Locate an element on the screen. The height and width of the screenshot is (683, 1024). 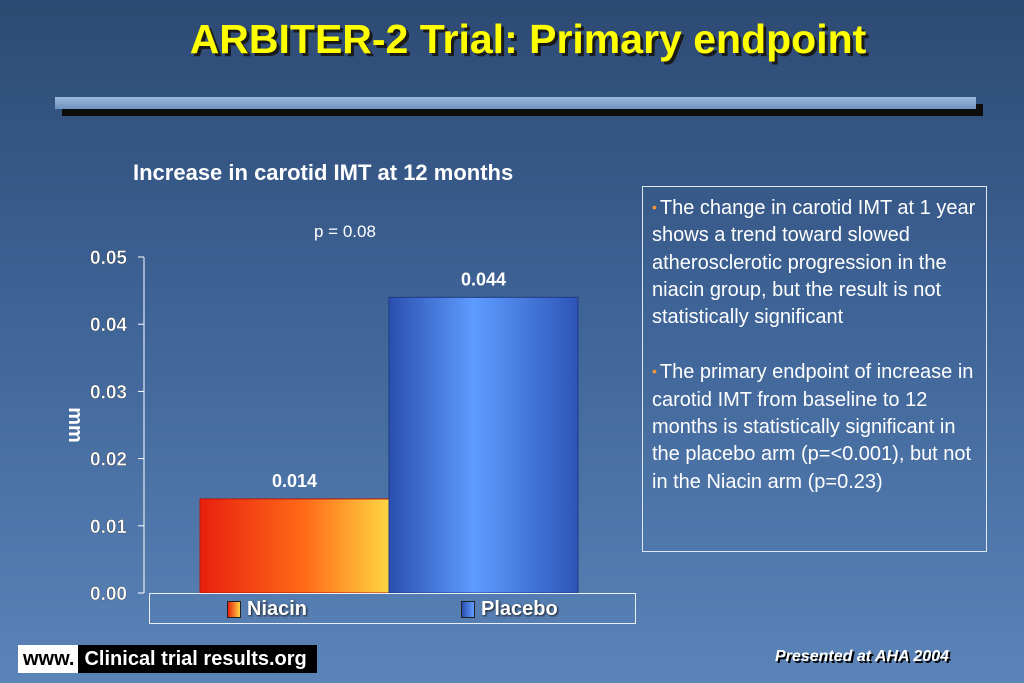
legend-item-niacin: Niacin is located at coordinates (267, 609).